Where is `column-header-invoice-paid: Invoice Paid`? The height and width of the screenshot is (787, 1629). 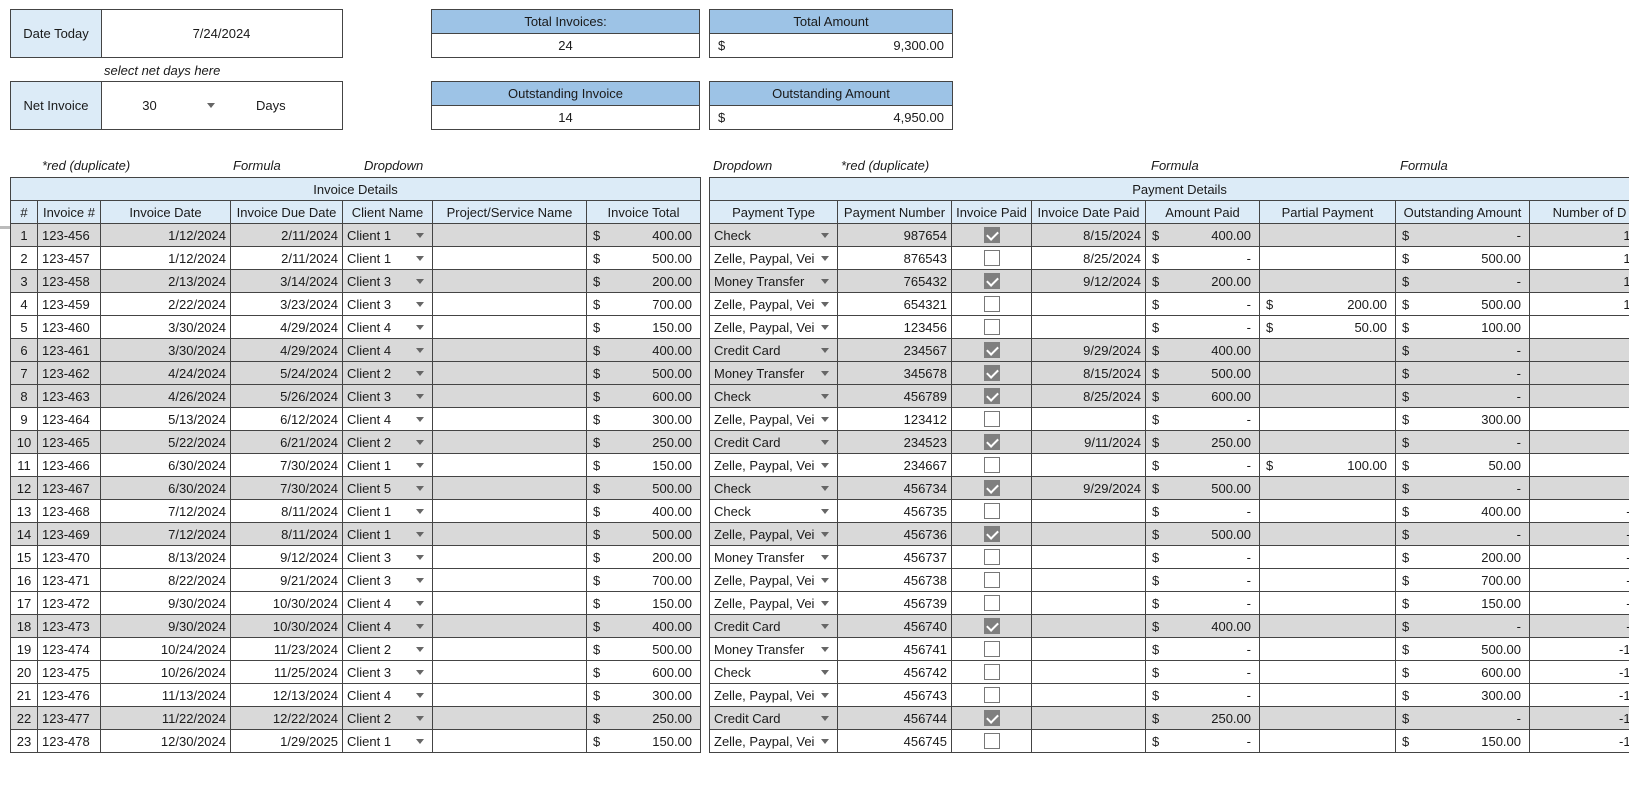
column-header-invoice-paid: Invoice Paid is located at coordinates (991, 212).